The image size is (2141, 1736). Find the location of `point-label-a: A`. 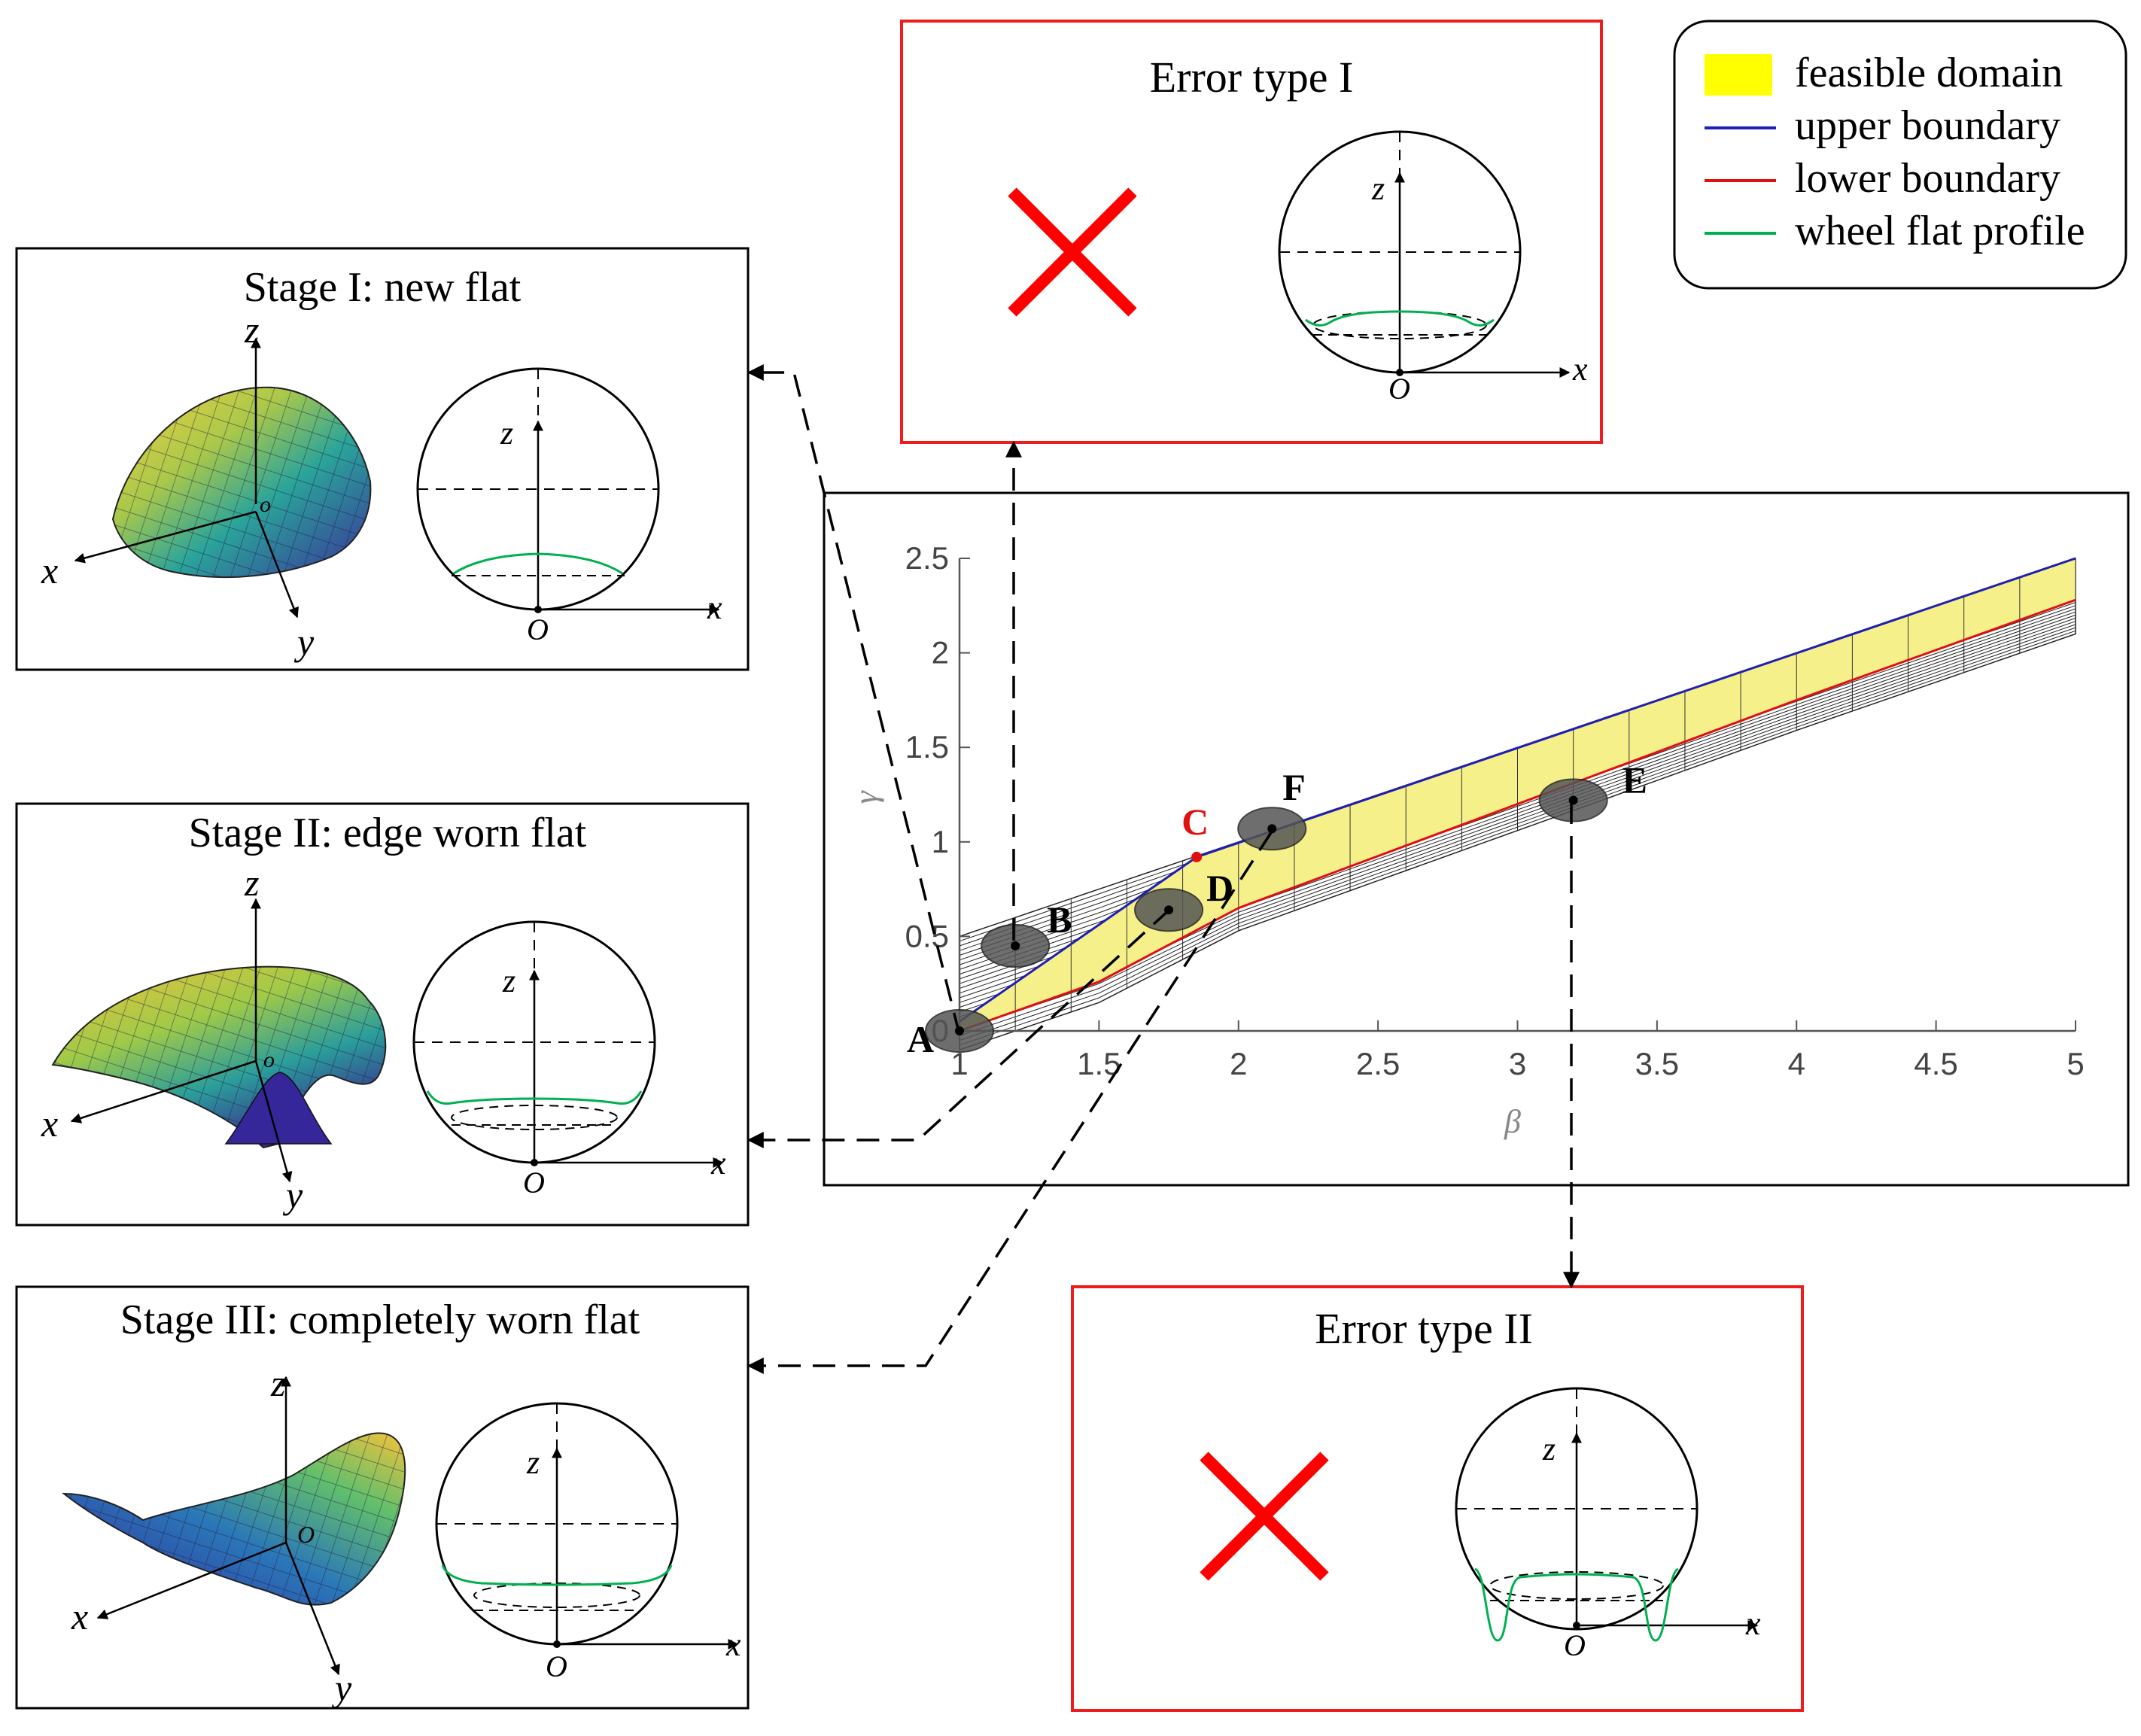

point-label-a: A is located at coordinates (920, 1039).